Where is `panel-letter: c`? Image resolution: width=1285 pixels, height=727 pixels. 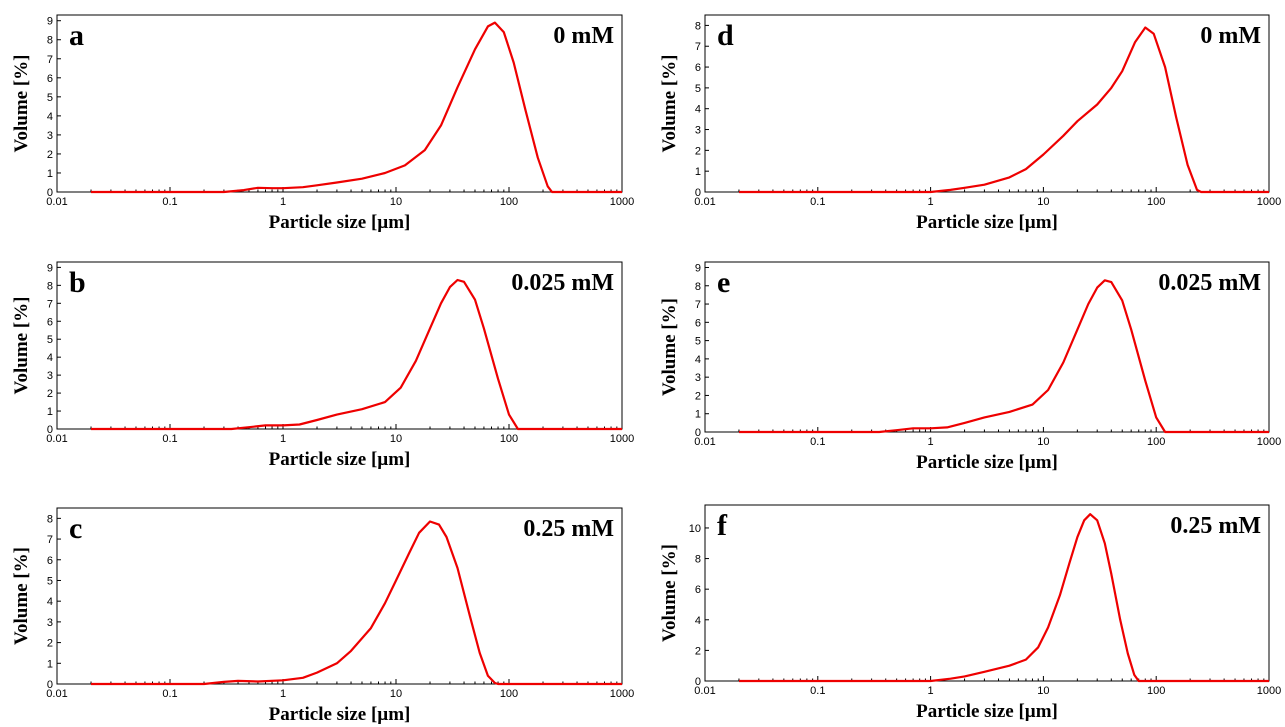 panel-letter: c is located at coordinates (75, 528).